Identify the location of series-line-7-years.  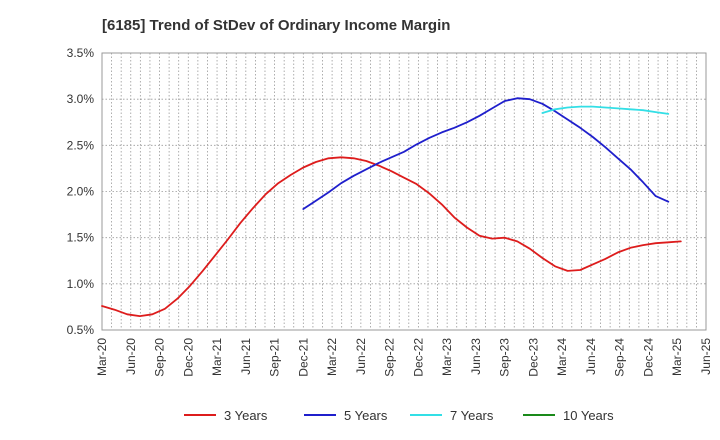
(605, 110).